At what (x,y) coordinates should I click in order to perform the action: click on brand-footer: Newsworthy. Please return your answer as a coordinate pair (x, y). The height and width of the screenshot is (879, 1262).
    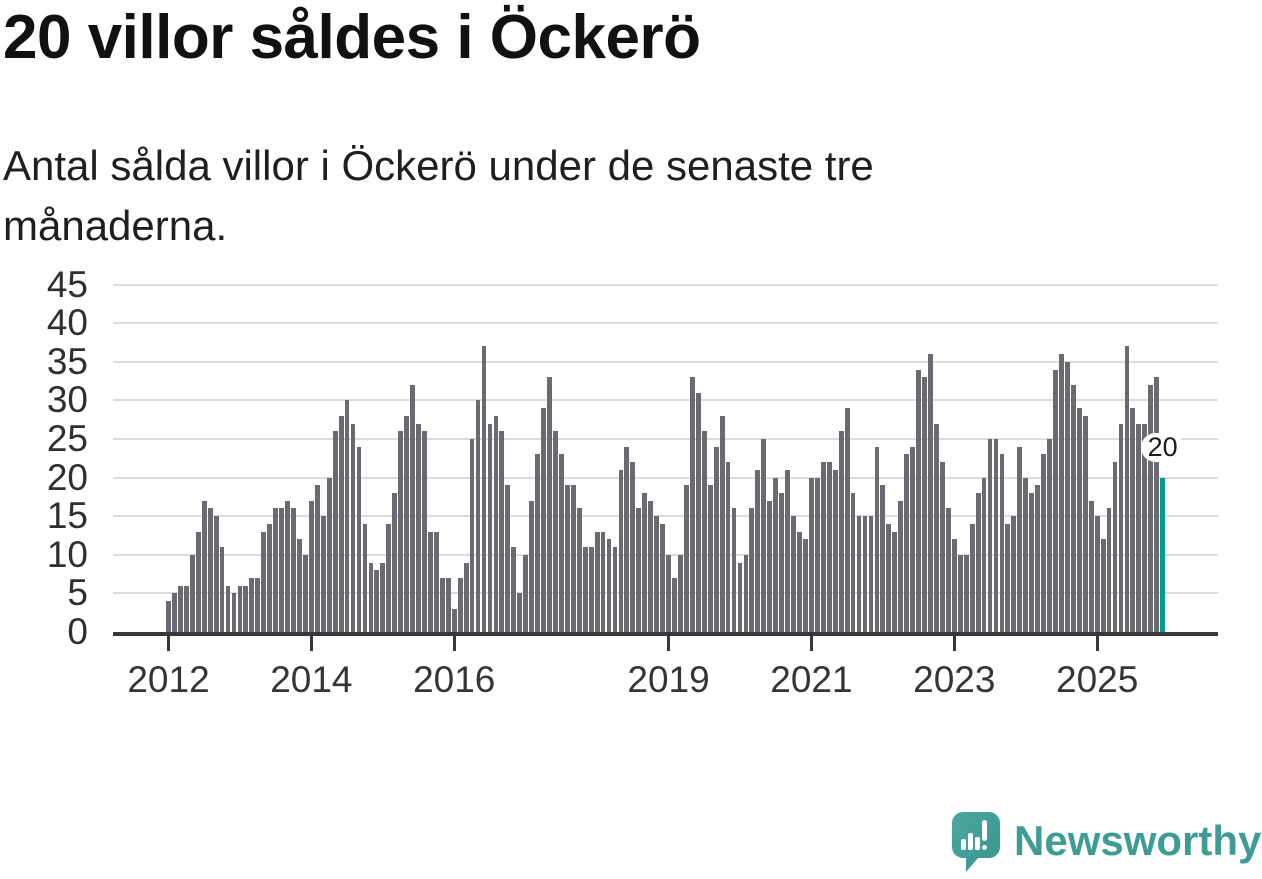
    Looking at the image, I should click on (1106, 843).